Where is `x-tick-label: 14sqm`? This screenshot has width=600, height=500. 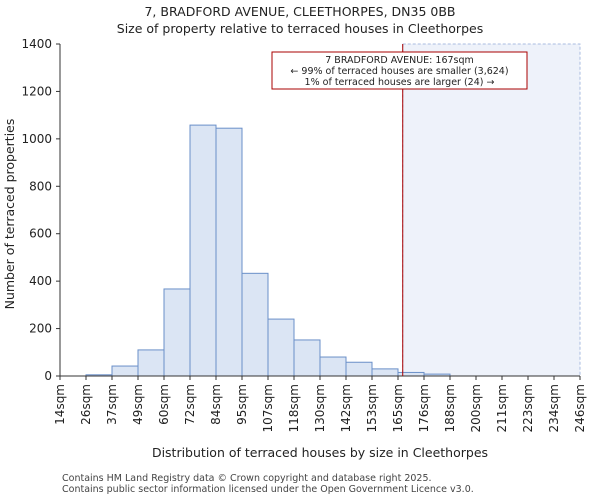 x-tick-label: 14sqm is located at coordinates (60, 404).